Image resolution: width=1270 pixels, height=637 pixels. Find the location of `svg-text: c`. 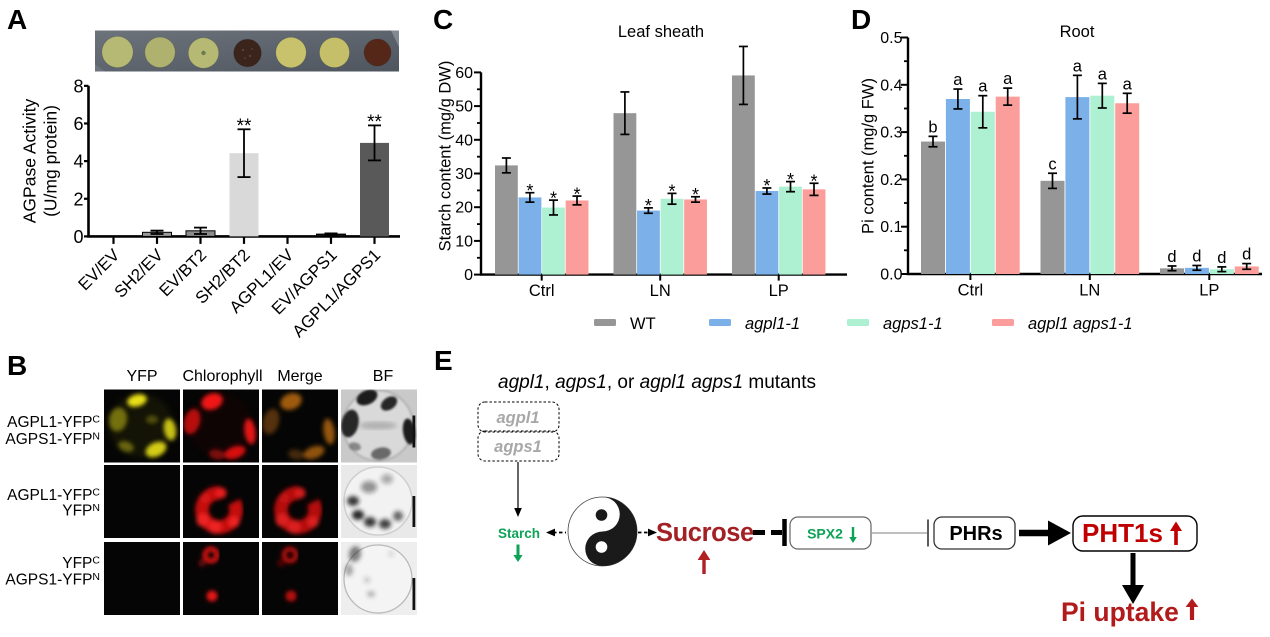

svg-text: c is located at coordinates (1052, 164).